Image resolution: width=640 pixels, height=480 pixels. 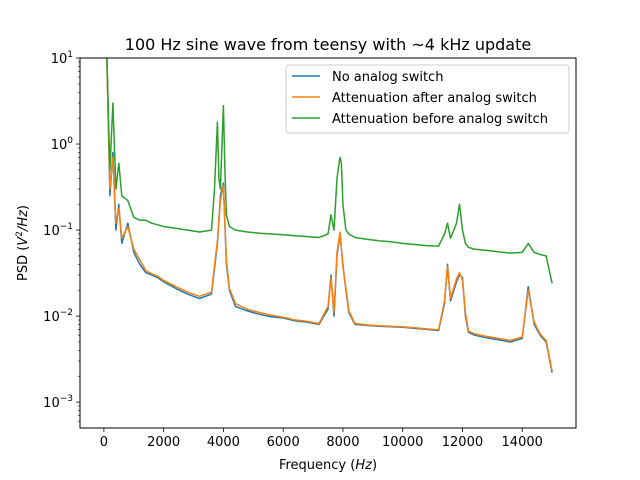 I want to click on y-axis-title: PSD (V2/Hz), so click(x=23, y=243).